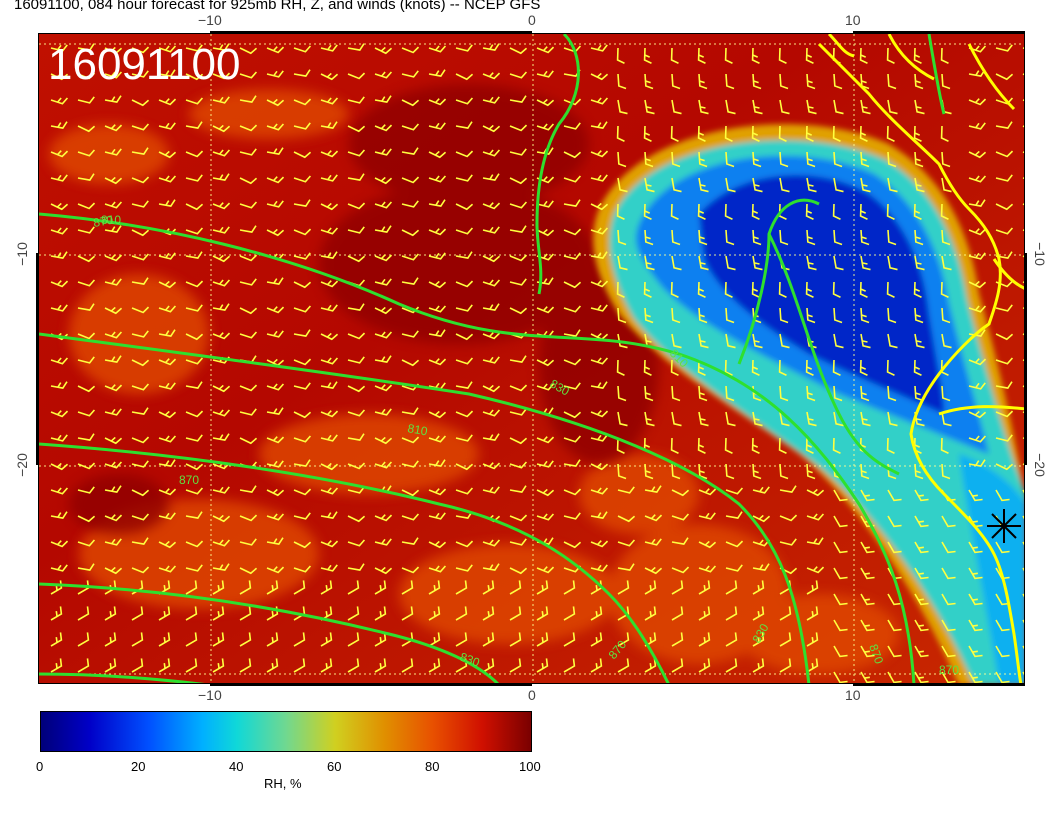 The width and height of the screenshot is (1056, 816). Describe the element at coordinates (286, 731) in the screenshot. I see `colorbar` at that location.